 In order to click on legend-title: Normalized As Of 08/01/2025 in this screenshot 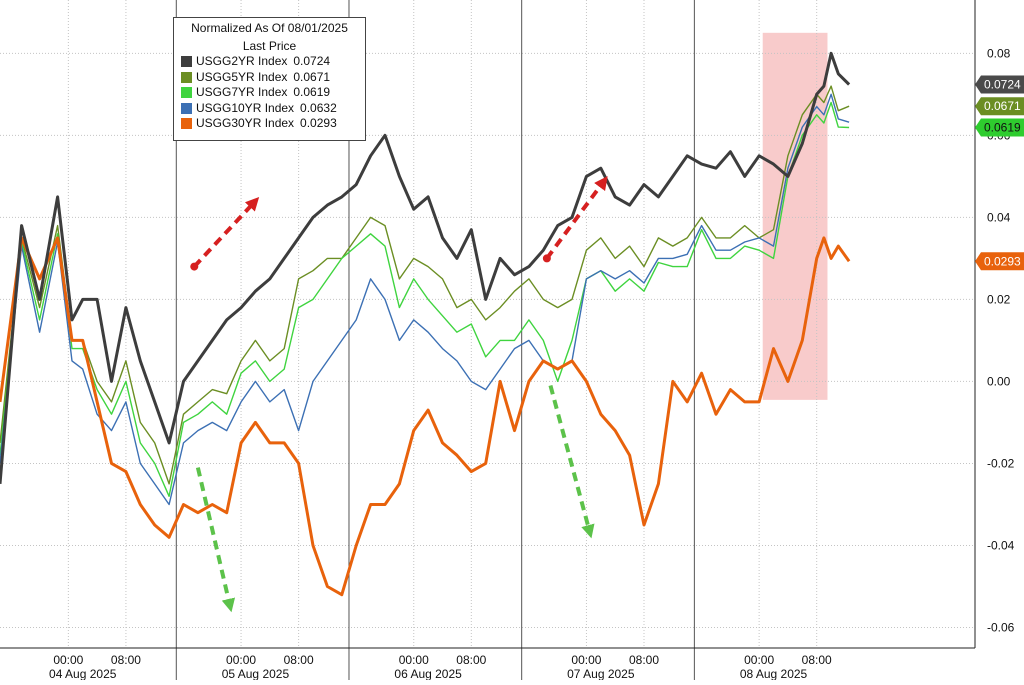, I will do `click(269, 28)`.